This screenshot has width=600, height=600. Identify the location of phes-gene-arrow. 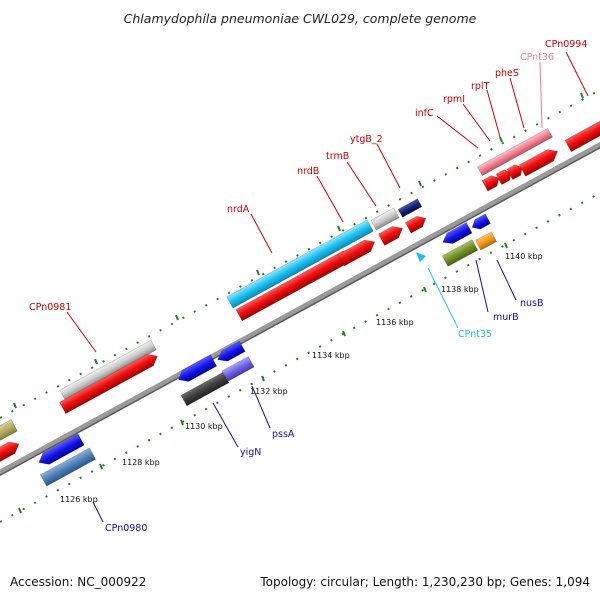
(539, 161).